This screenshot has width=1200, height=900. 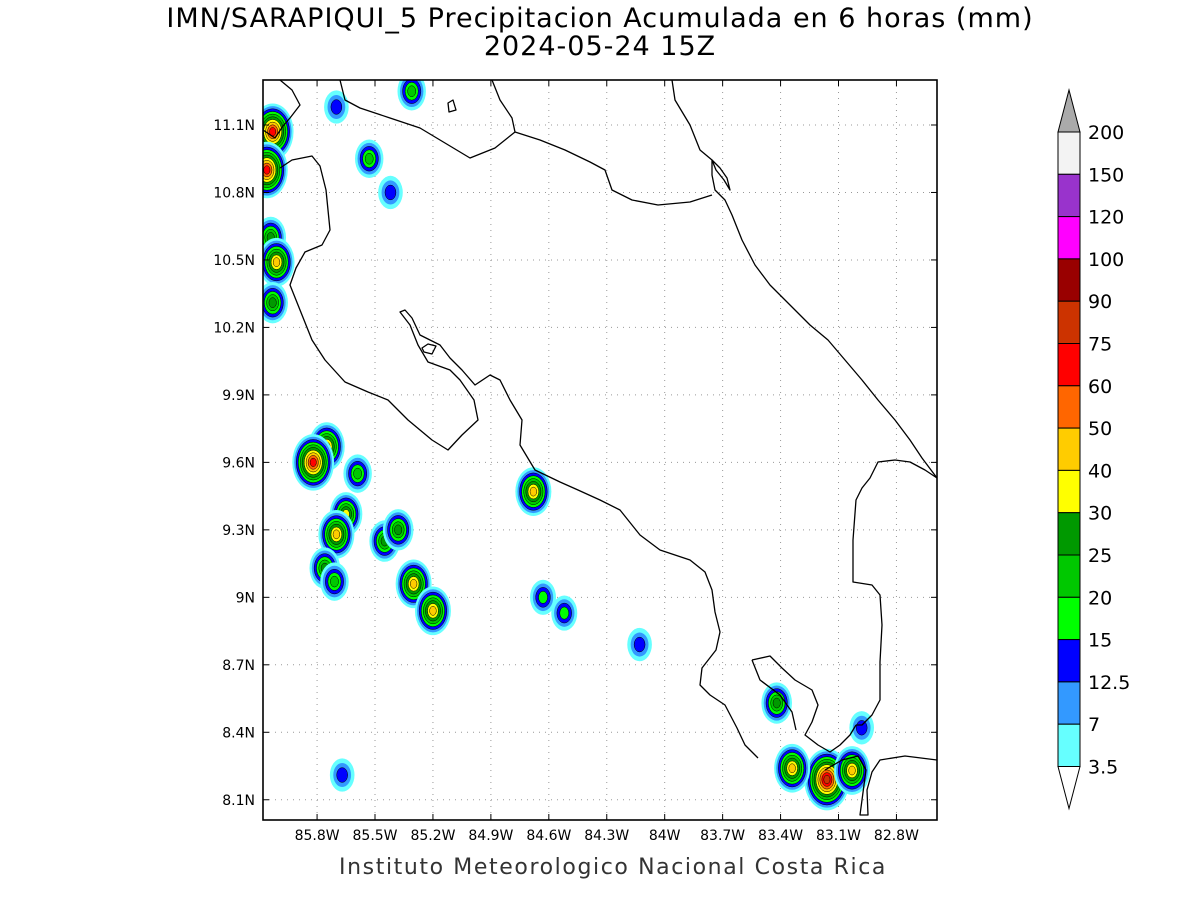 I want to click on caribbean-coast, so click(x=804, y=279).